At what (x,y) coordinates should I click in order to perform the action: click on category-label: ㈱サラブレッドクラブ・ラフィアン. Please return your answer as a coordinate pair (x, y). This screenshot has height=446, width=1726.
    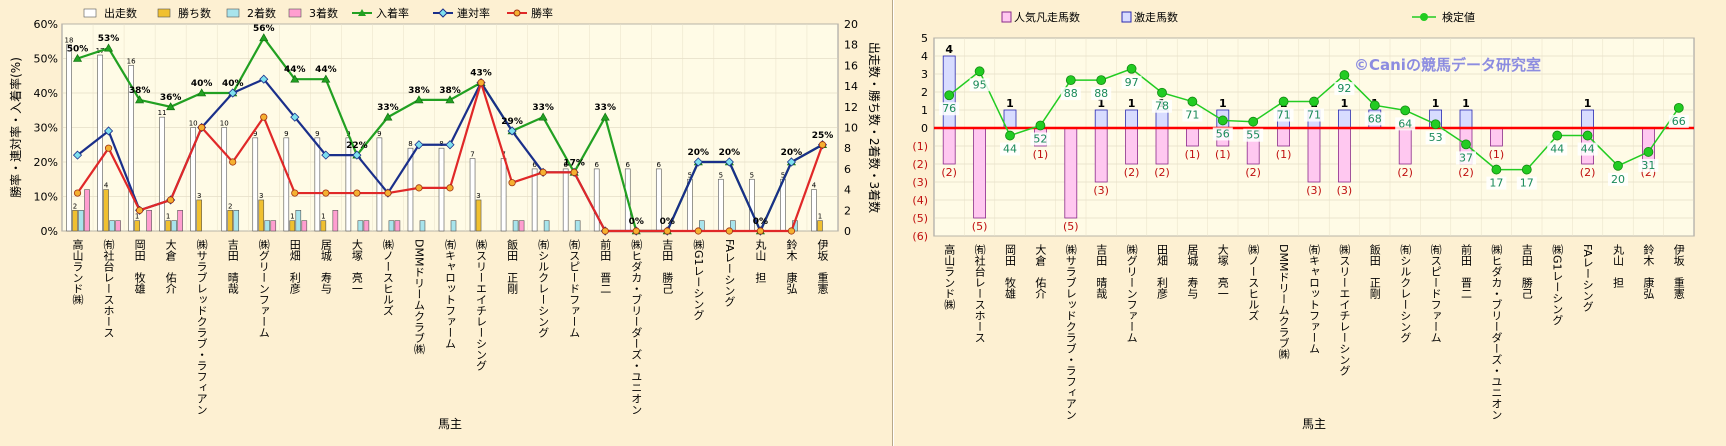
    Looking at the image, I should click on (1070, 332).